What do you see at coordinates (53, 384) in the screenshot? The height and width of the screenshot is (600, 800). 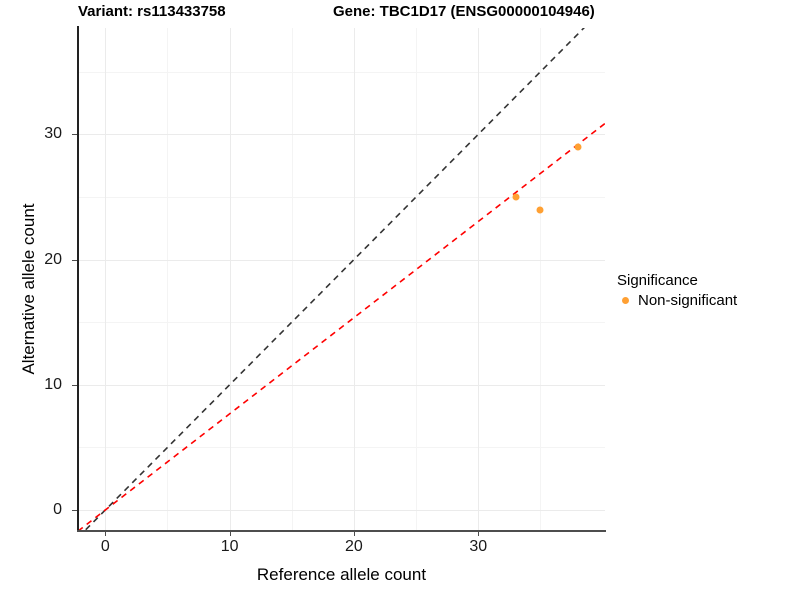 I see `y-tick-label: 10` at bounding box center [53, 384].